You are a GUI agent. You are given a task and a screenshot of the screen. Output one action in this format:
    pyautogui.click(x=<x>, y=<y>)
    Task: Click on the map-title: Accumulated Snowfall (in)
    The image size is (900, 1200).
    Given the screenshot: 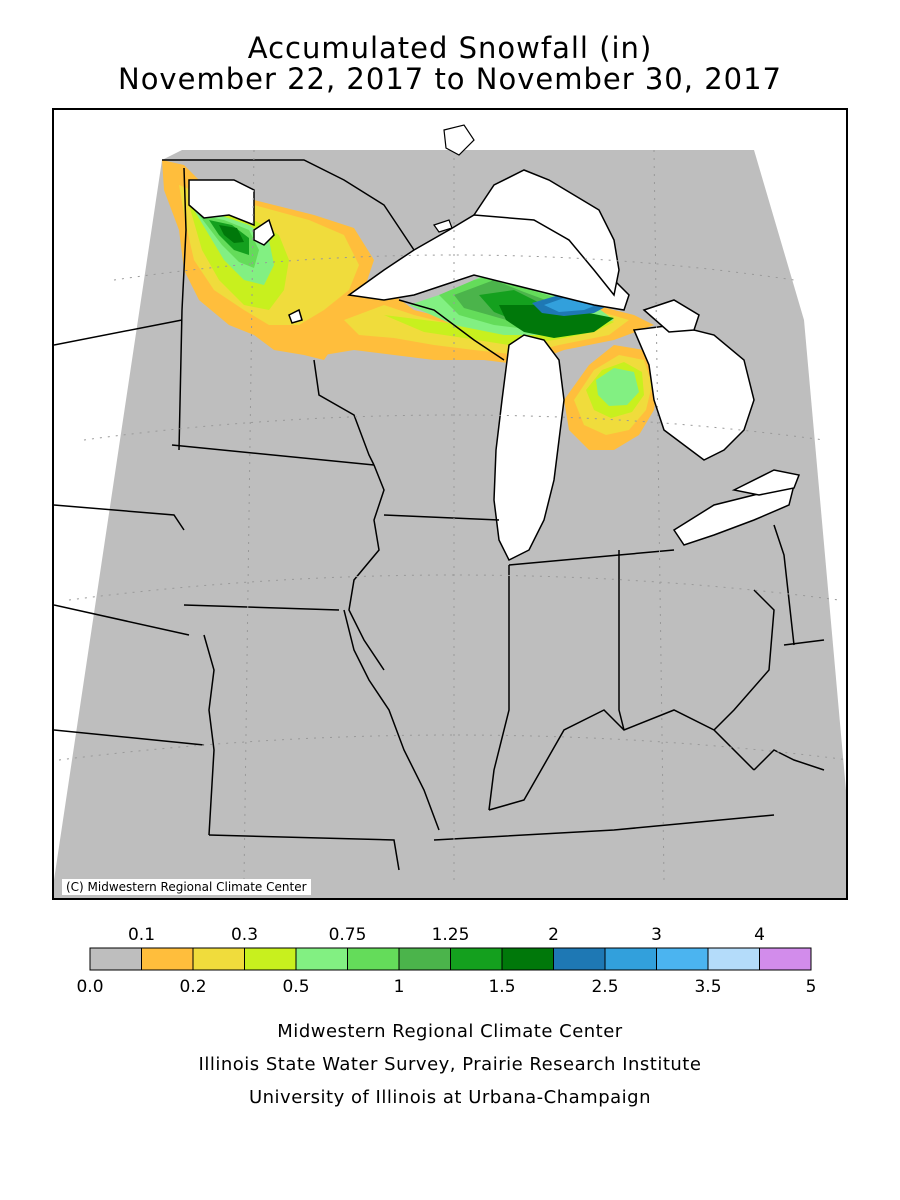 What is the action you would take?
    pyautogui.click(x=450, y=48)
    